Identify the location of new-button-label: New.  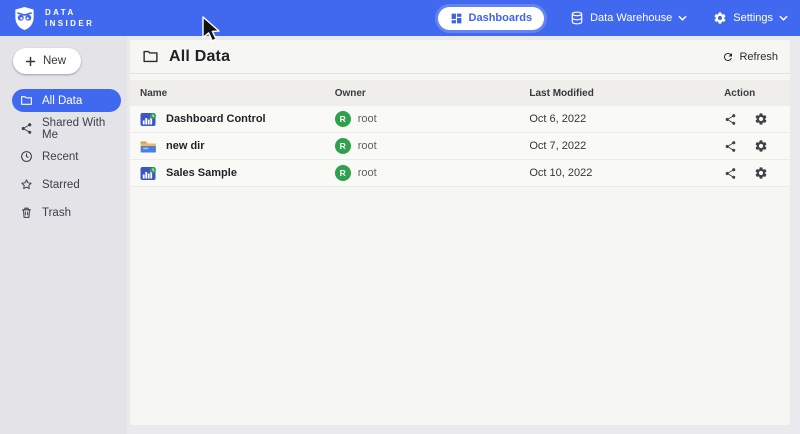
(55, 61).